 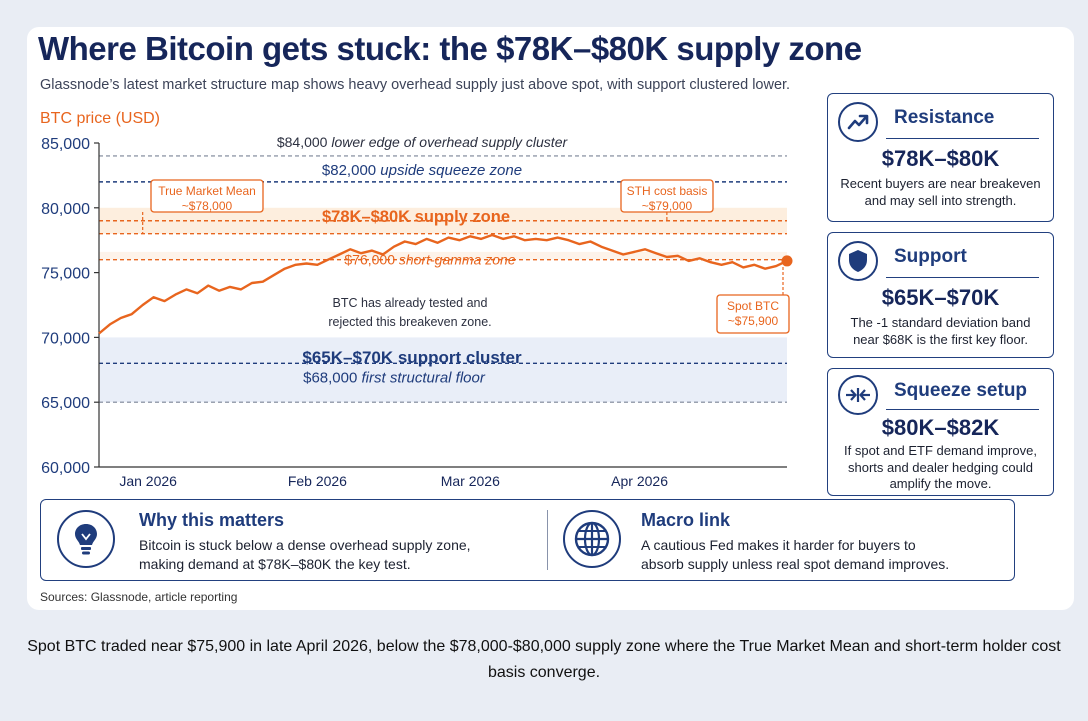 I want to click on true-market-mean-callout-label: True Market Mean, so click(x=207, y=191).